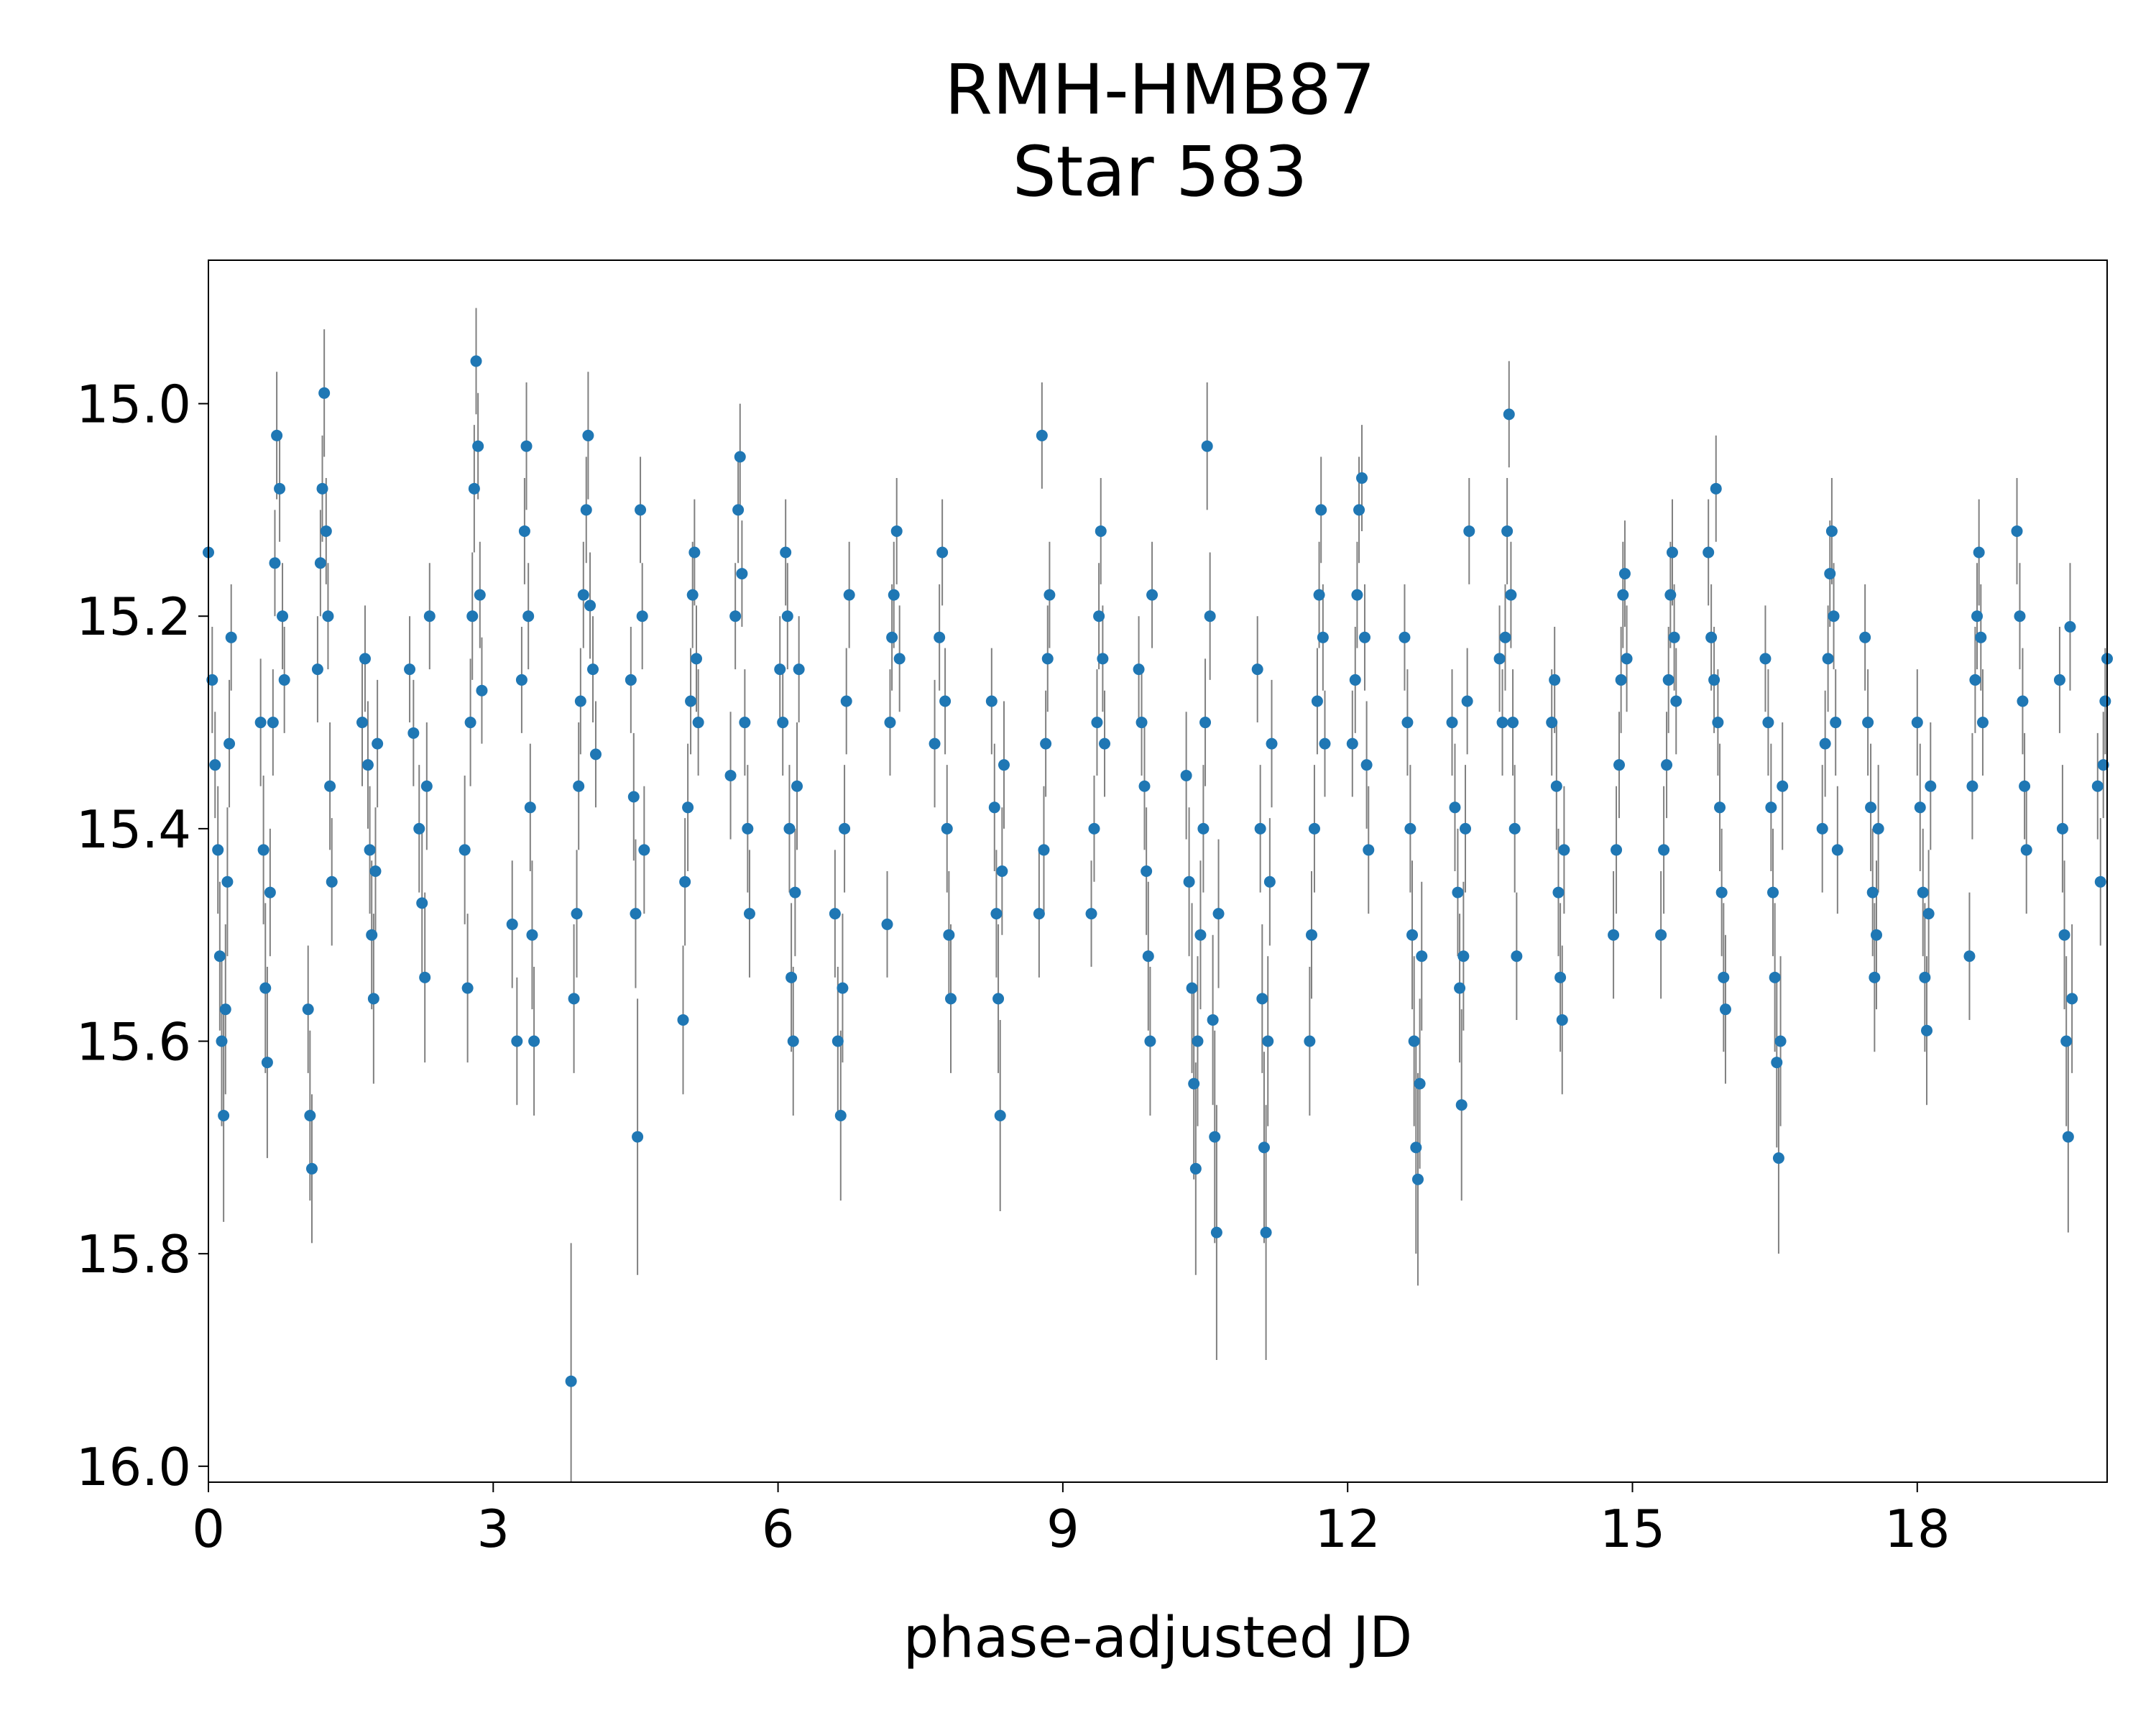  Describe the element at coordinates (1917, 1529) in the screenshot. I see `x-tick-label: 18` at that location.